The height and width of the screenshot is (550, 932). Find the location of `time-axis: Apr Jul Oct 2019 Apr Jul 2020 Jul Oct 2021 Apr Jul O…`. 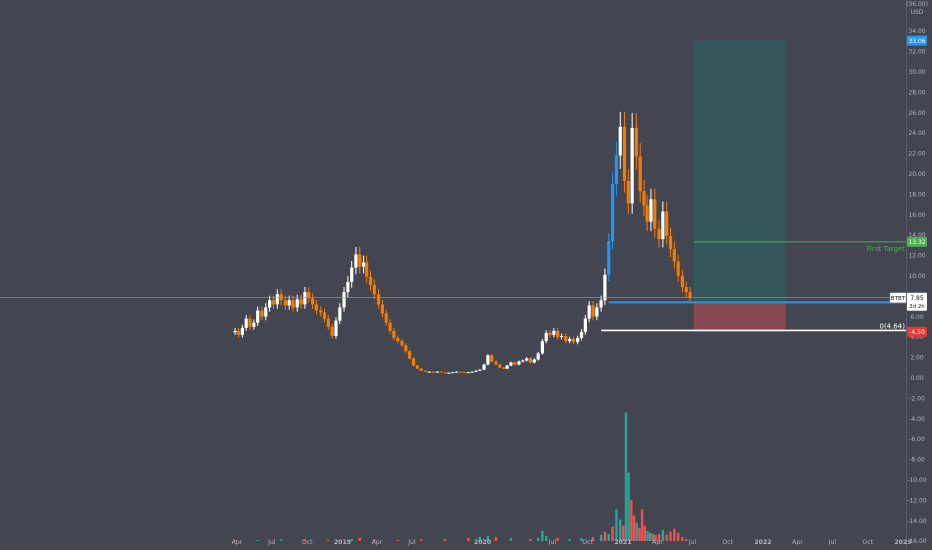

time-axis: Apr Jul Oct 2019 Apr Jul 2020 Jul Oct 2021 Apr Jul O… is located at coordinates (572, 542).